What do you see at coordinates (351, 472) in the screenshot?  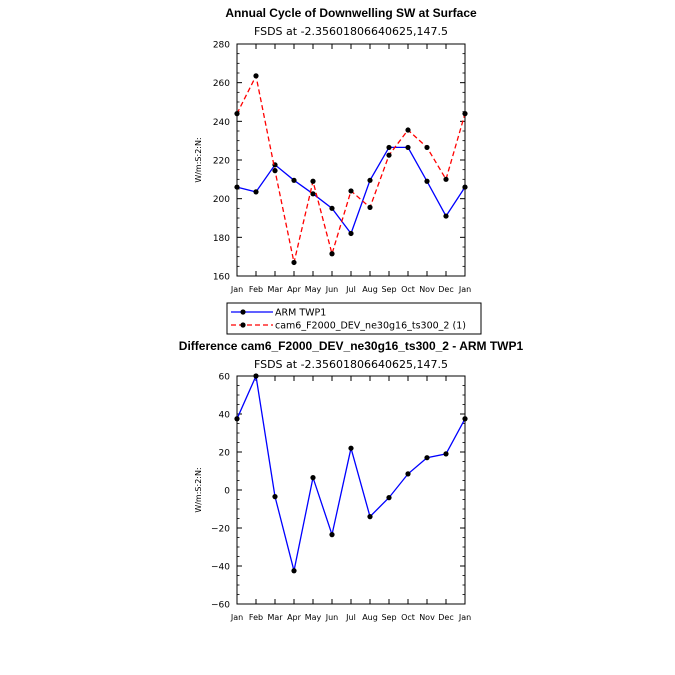 I see `series-line` at bounding box center [351, 472].